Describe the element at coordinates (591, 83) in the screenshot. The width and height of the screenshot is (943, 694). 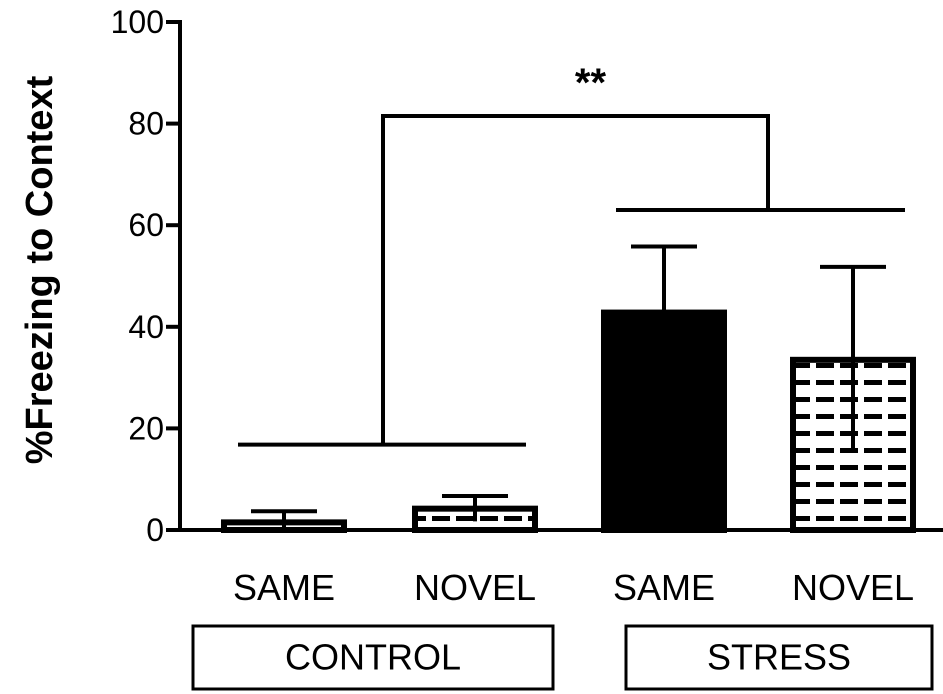
I see `significance-label: **` at that location.